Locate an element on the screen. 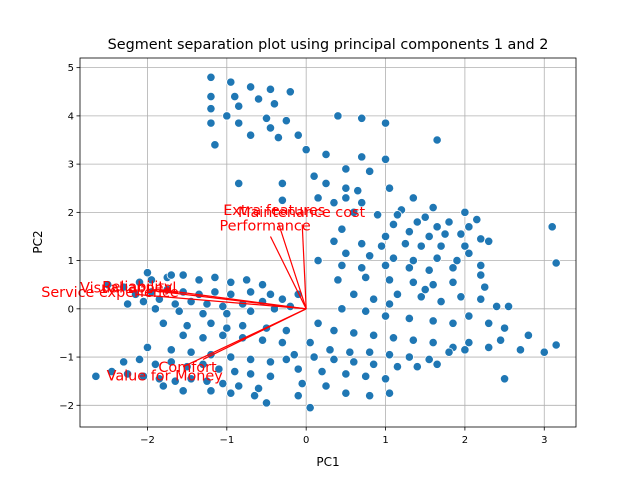 This screenshot has height=480, width=640. x-tick-label: 2 is located at coordinates (465, 440).